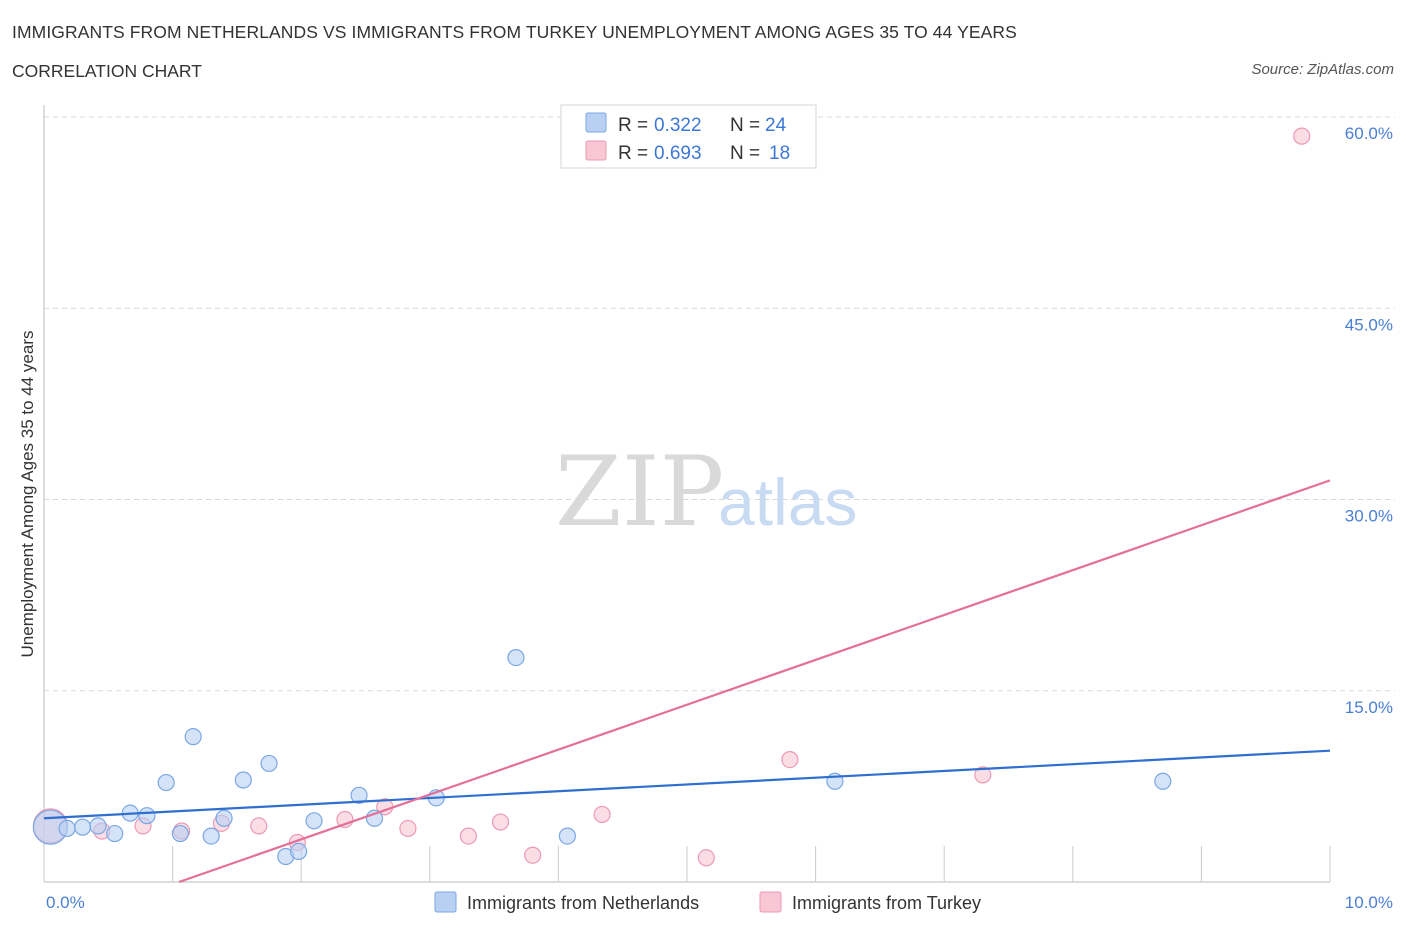 Image resolution: width=1406 pixels, height=930 pixels. What do you see at coordinates (1369, 133) in the screenshot?
I see `y-tick-label-3: 60.0%` at bounding box center [1369, 133].